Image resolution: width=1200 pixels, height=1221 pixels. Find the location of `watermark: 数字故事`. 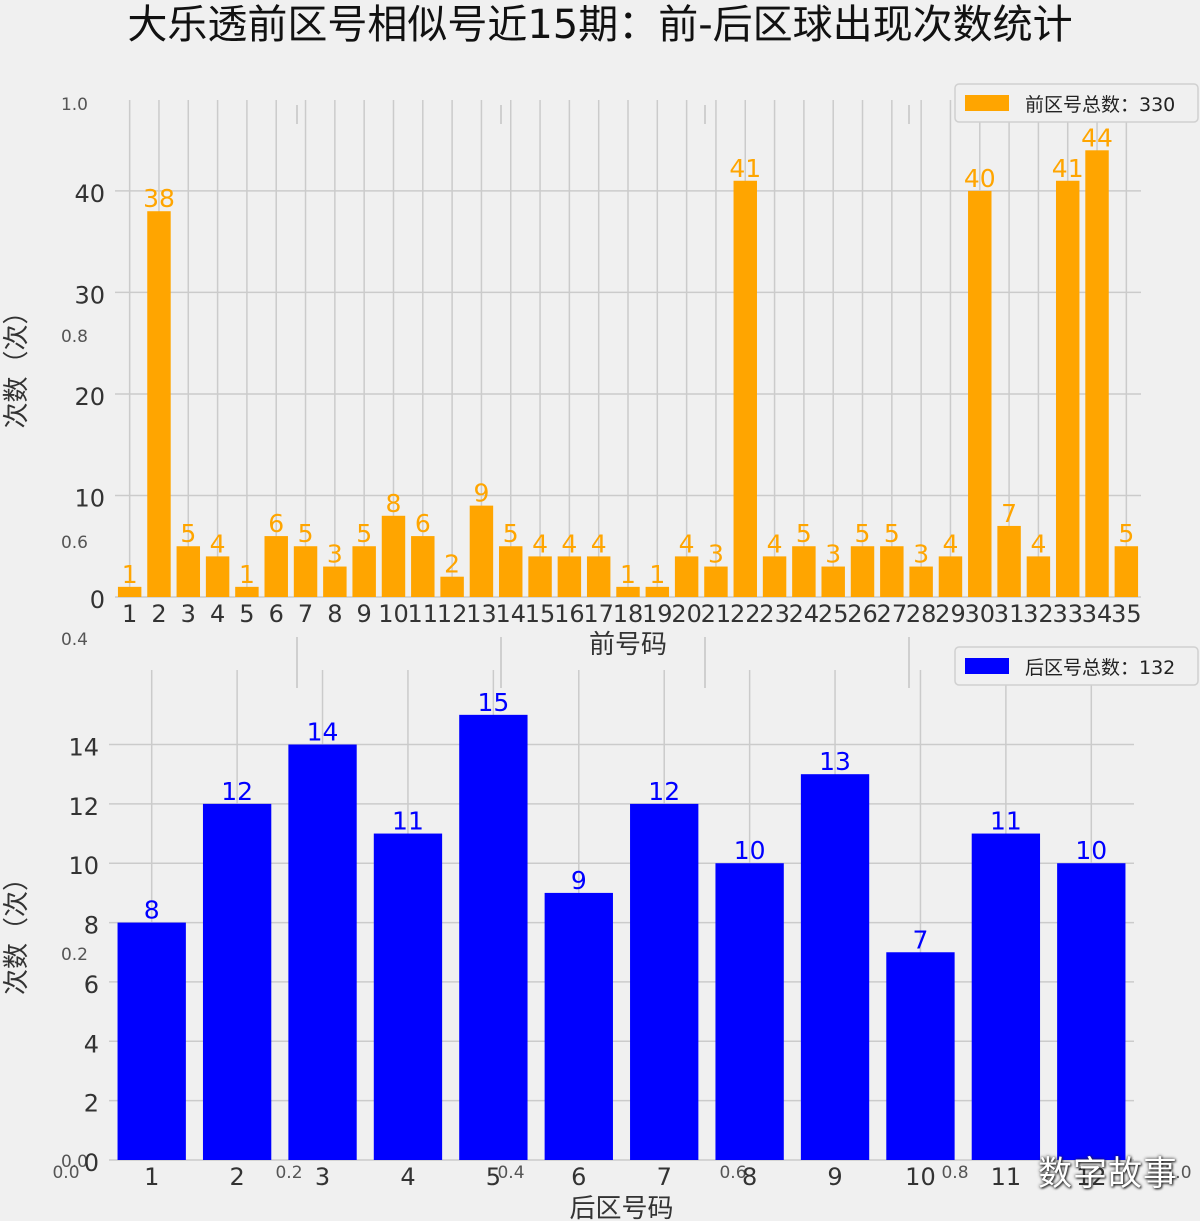

watermark: 数字故事 is located at coordinates (1108, 1174).